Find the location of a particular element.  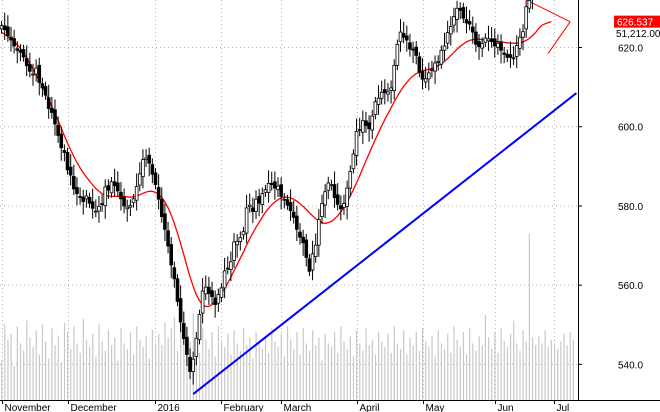

x-tick-label: Jul is located at coordinates (563, 407).